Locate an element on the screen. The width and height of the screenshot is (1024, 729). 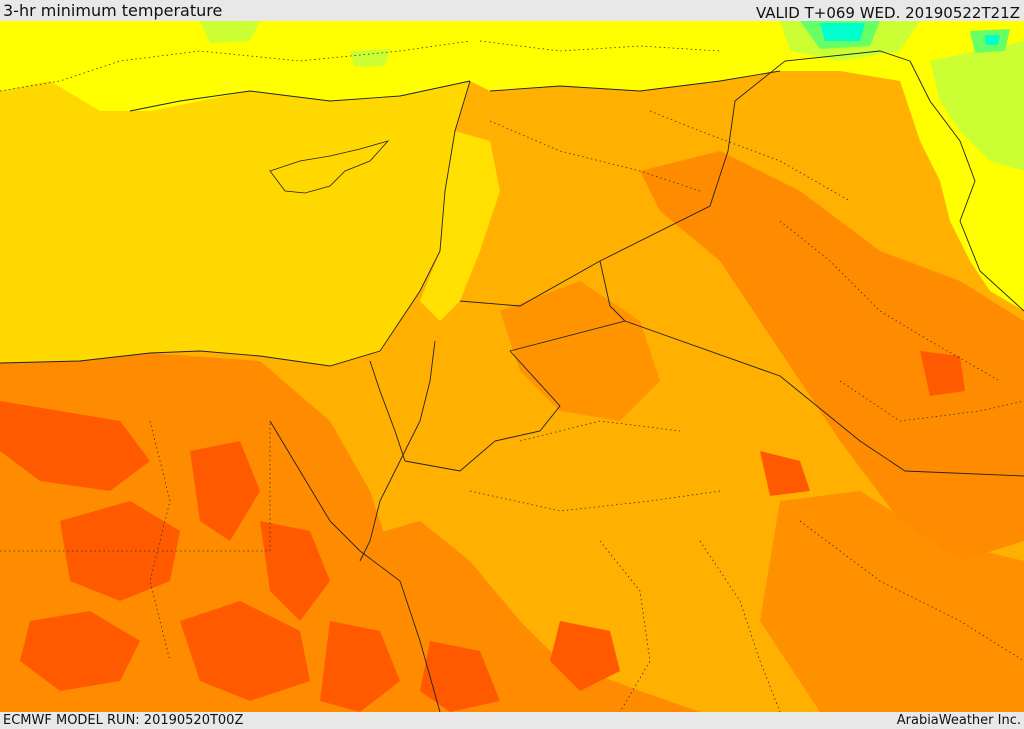
levant-yellow is located at coordinates (460, 226).